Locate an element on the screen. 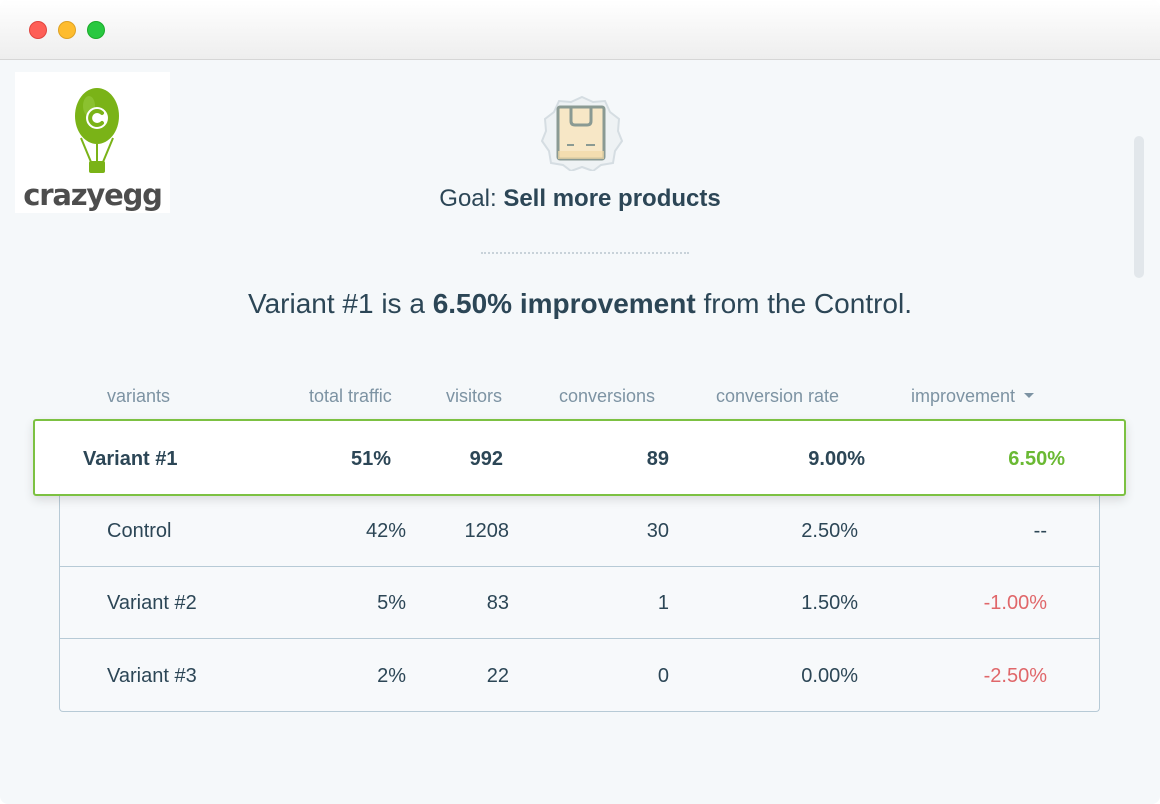 Image resolution: width=1160 pixels, height=804 pixels. winner-improvement: 6.50% is located at coordinates (1036, 459).